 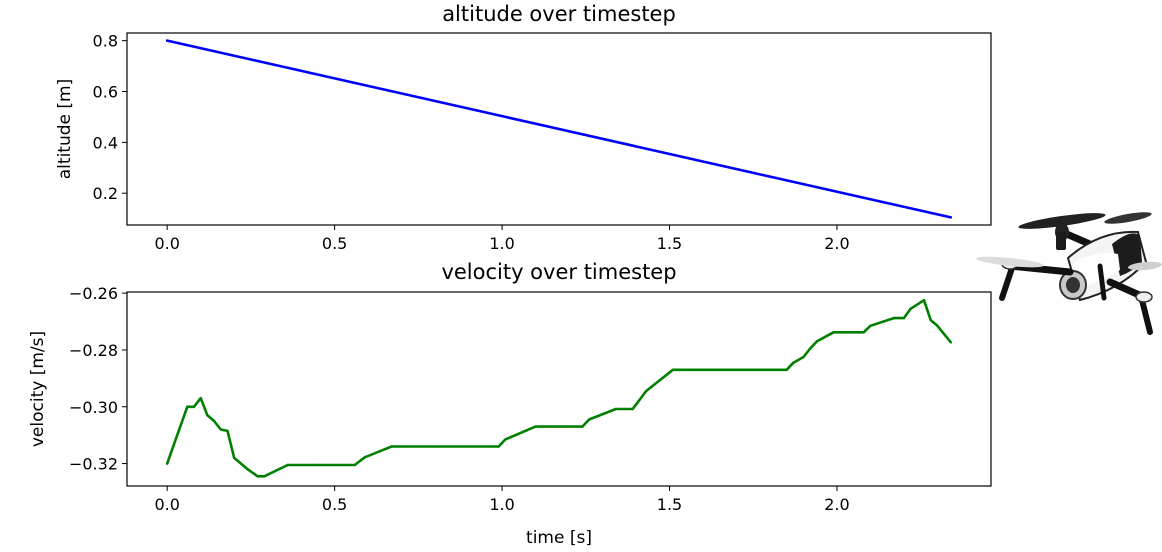 What do you see at coordinates (105, 193) in the screenshot?
I see `y-tick-label: 0.2` at bounding box center [105, 193].